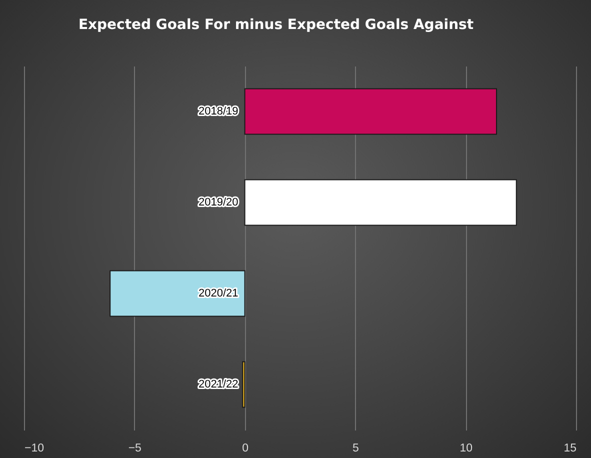 The height and width of the screenshot is (458, 591). Describe the element at coordinates (245, 448) in the screenshot. I see `x-tick-label: 0` at that location.